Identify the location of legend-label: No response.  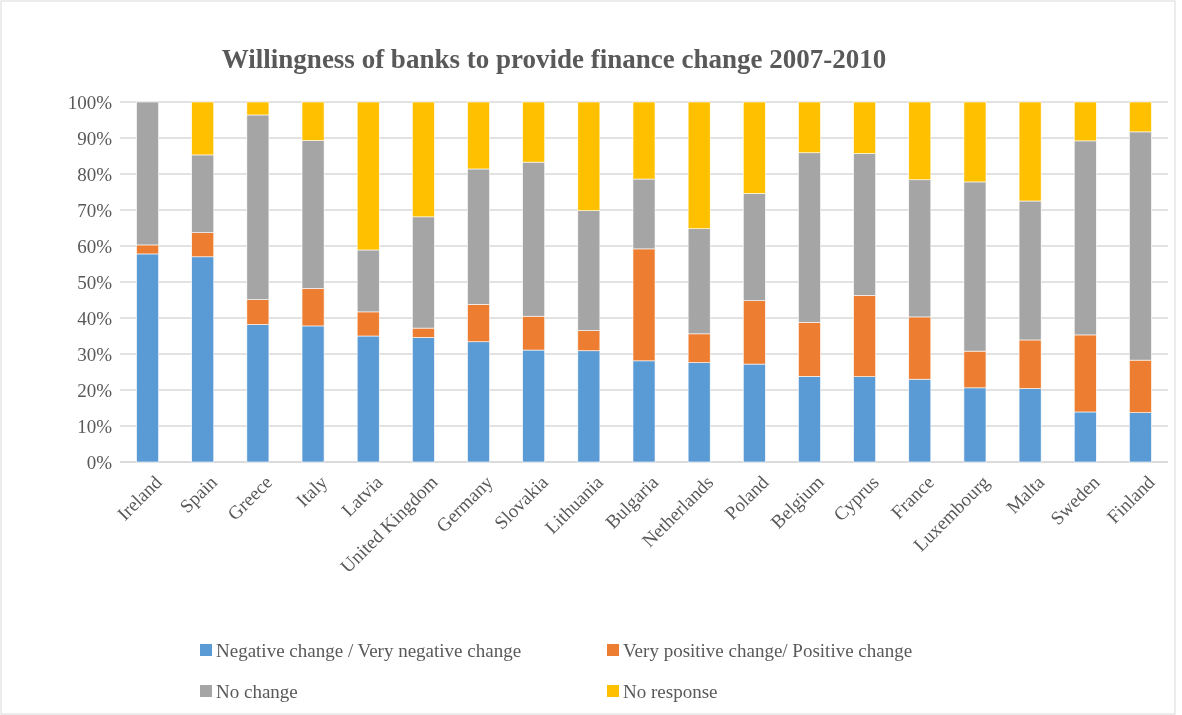
(670, 691).